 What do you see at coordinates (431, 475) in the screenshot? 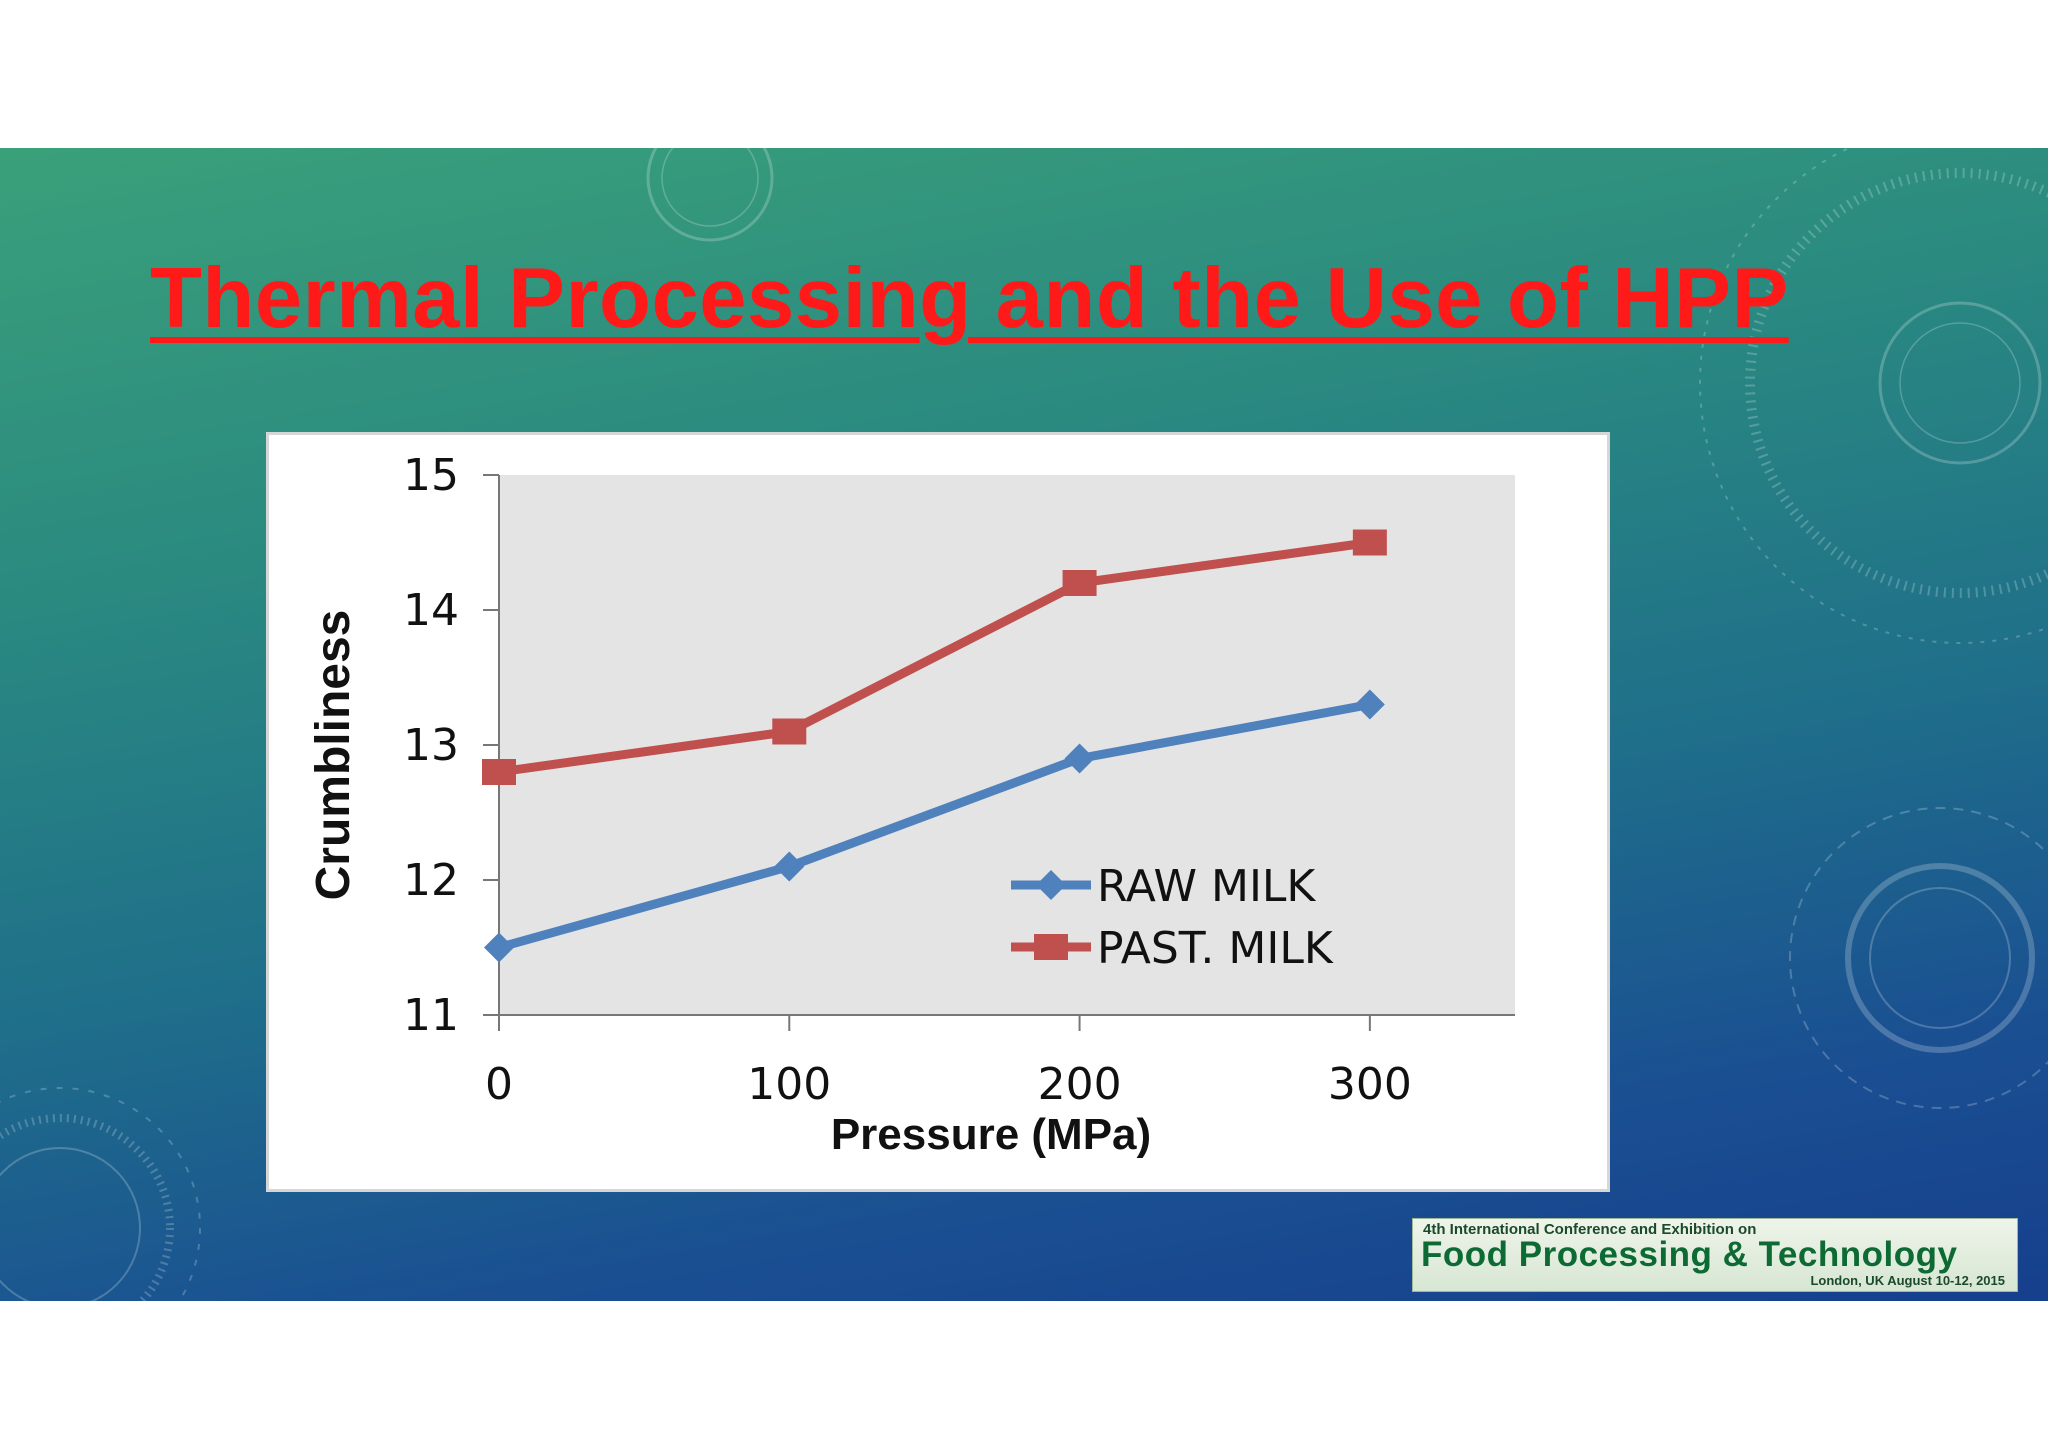
I see `y-tick-label: 15` at bounding box center [431, 475].